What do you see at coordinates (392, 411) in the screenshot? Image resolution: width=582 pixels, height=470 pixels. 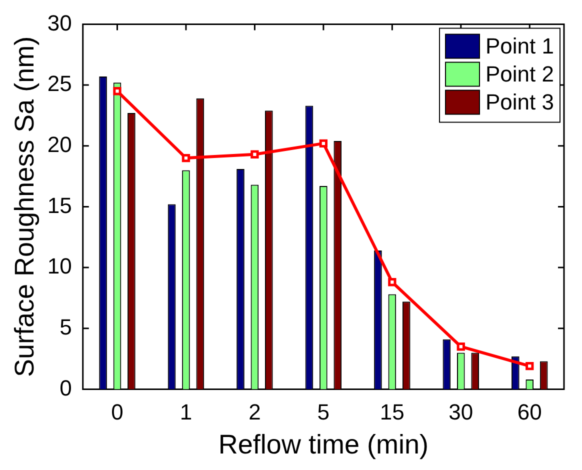 I see `x-tick-label: 15` at bounding box center [392, 411].